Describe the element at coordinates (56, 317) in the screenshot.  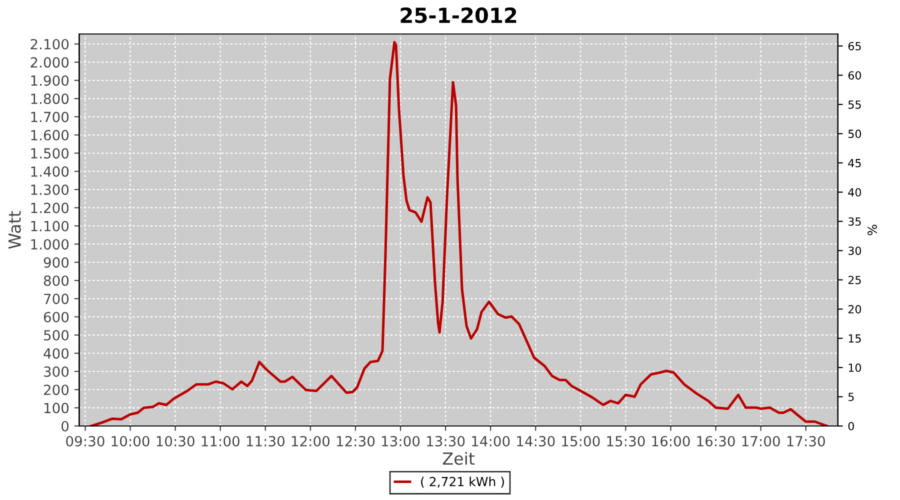
I see `y-tick-label: 600` at that location.